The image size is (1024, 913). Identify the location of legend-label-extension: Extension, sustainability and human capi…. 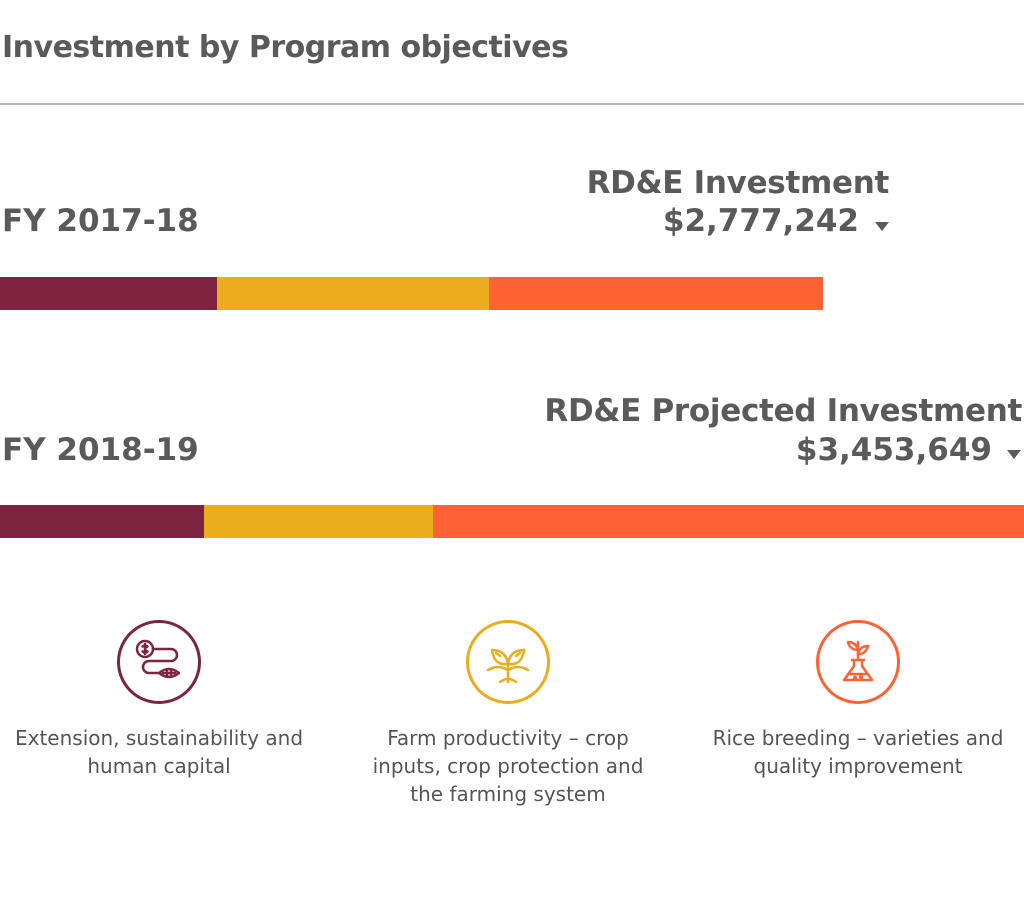
(159, 752).